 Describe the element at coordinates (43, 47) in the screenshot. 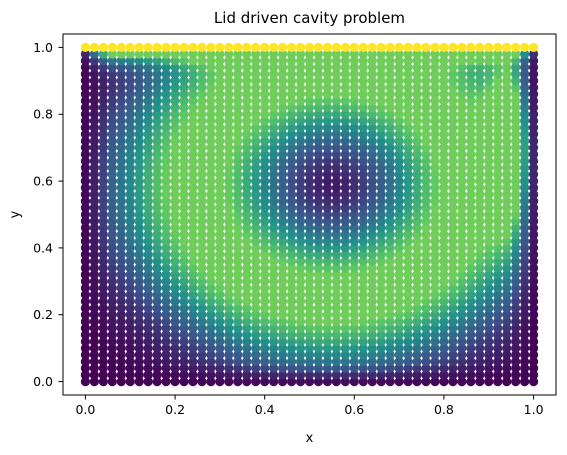

I see `y-tick-label: 1.0` at that location.